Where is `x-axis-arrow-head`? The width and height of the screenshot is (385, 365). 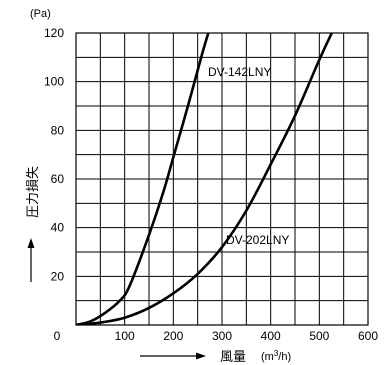 x-axis-arrow-head is located at coordinates (201, 356).